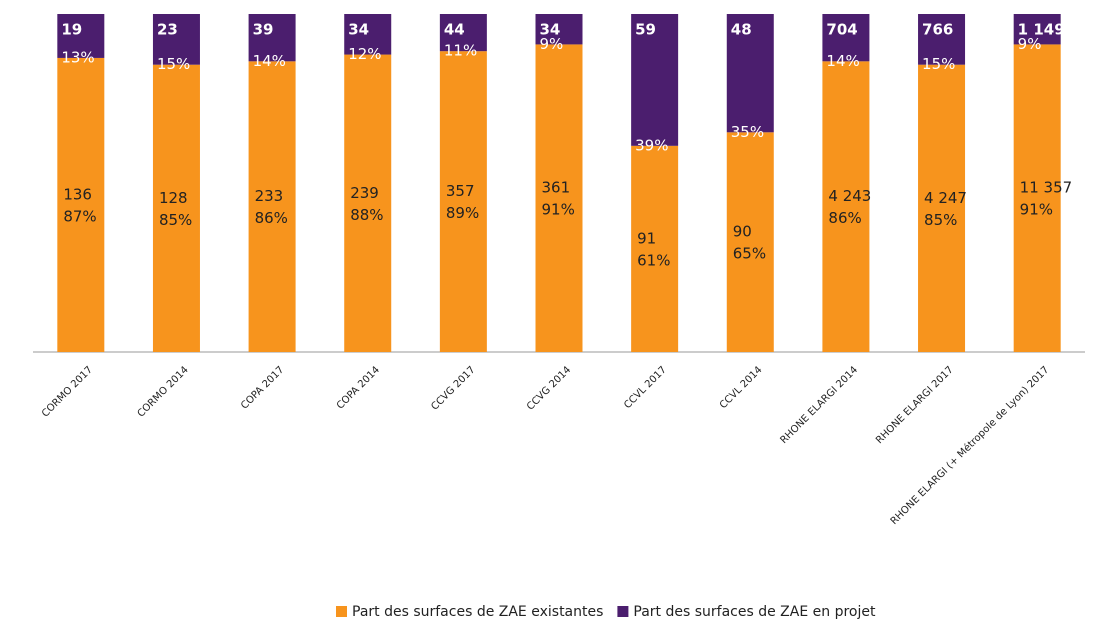 Image resolution: width=1097 pixels, height=624 pixels. What do you see at coordinates (969, 445) in the screenshot?
I see `x-tick-label: RHONE ELARGI (+ Métropole de Lyon) 2017` at bounding box center [969, 445].